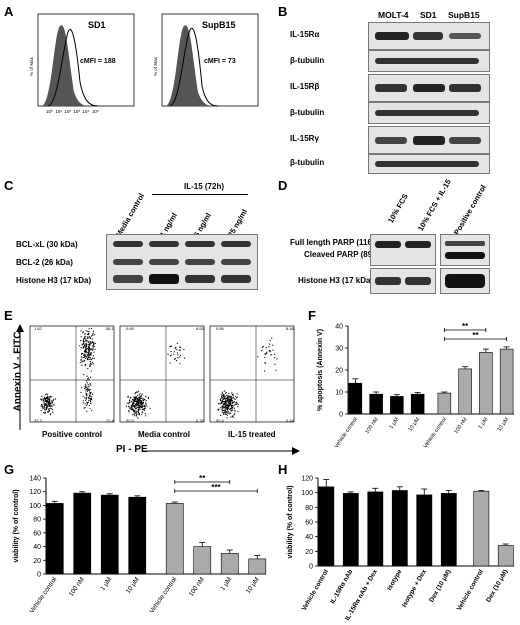  Describe the element at coordinates (226, 584) in the screenshot. I see `chart-category-label: 1 μM` at that location.